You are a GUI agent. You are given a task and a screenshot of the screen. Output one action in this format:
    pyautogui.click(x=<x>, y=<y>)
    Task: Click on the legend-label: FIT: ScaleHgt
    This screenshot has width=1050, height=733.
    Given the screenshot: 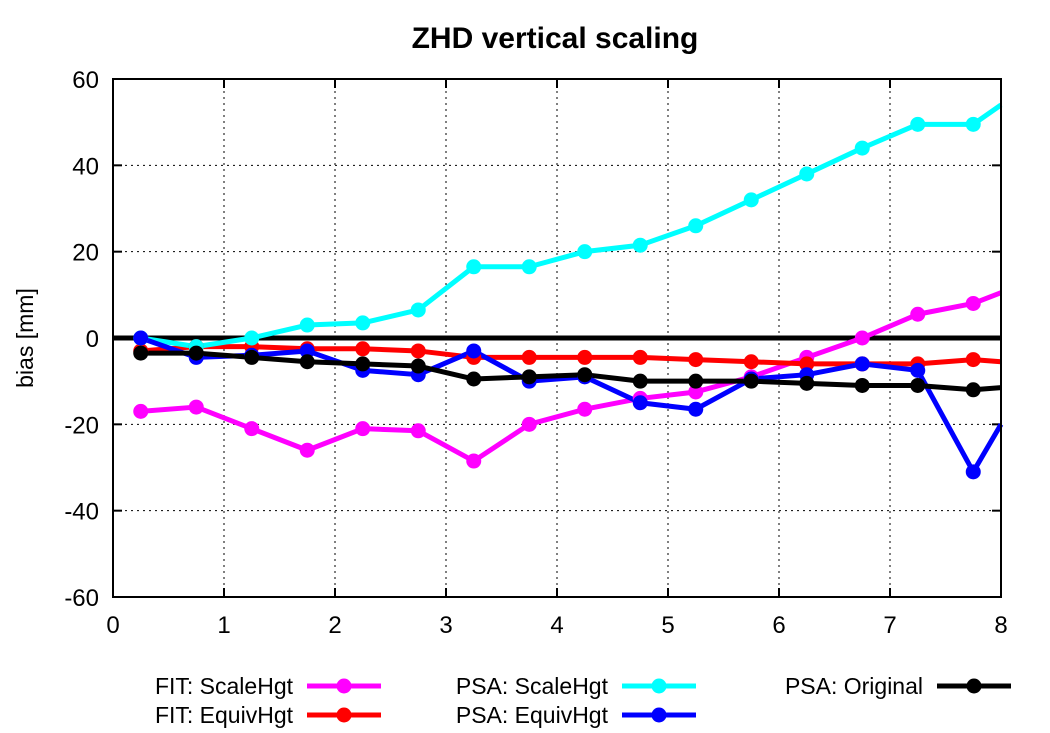 What is the action you would take?
    pyautogui.click(x=224, y=686)
    